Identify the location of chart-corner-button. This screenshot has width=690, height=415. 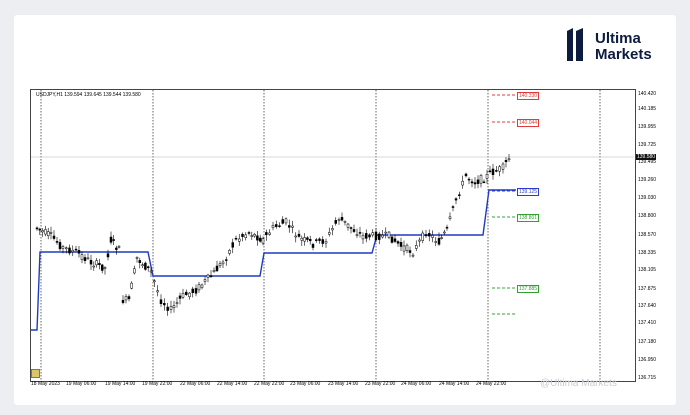
(35, 373).